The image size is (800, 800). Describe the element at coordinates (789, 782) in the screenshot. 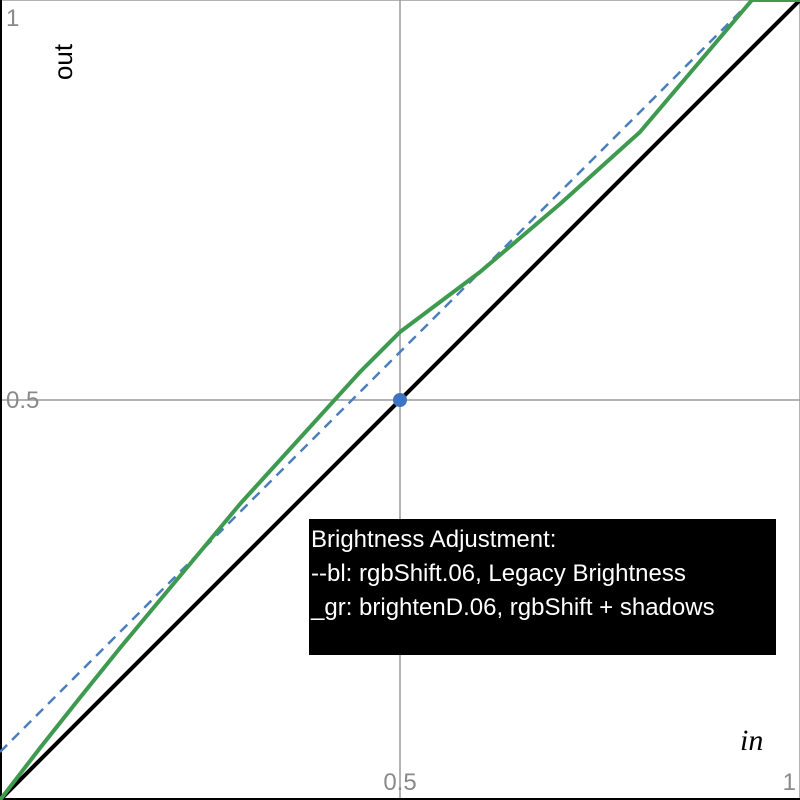

I see `x-tick-label-1: 1` at that location.